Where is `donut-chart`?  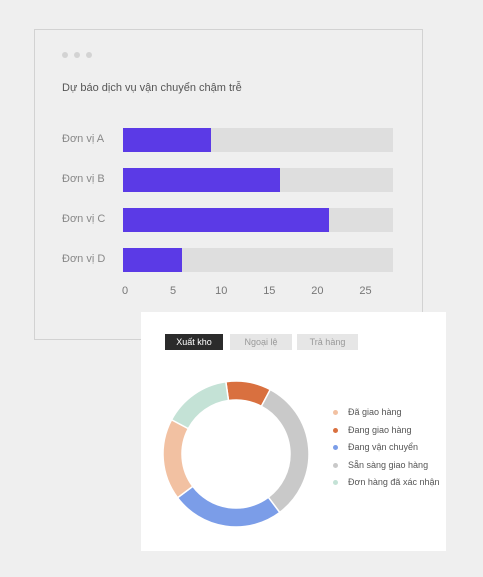 donut-chart is located at coordinates (236, 454).